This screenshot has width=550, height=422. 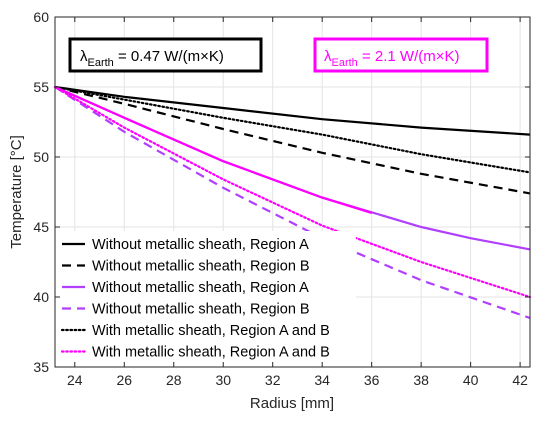 What do you see at coordinates (471, 380) in the screenshot?
I see `x-tick-label-8: 40` at bounding box center [471, 380].